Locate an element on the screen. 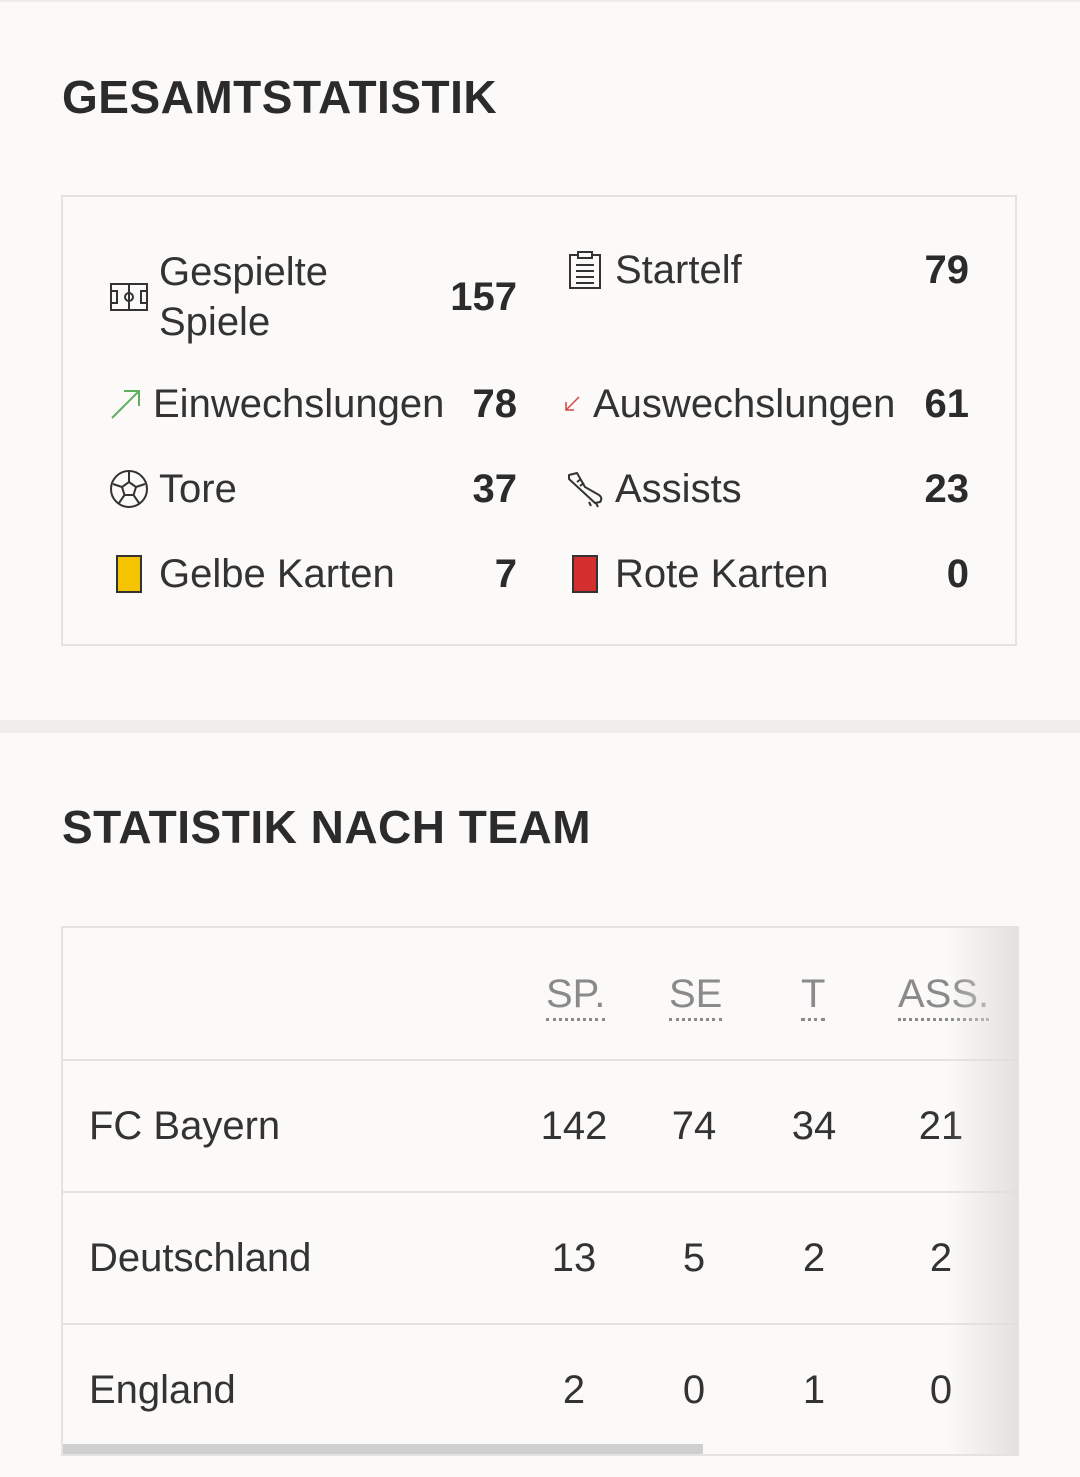 This screenshot has width=1080, height=1477. section-title-team: STATISTIK NACH TEAM is located at coordinates (327, 827).